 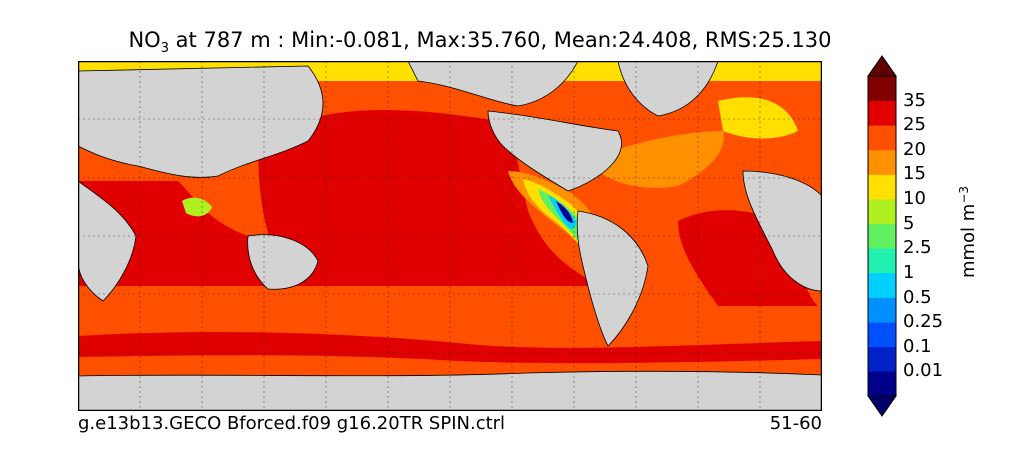 I want to click on colorbar-tick-label: 0.5, so click(x=917, y=297).